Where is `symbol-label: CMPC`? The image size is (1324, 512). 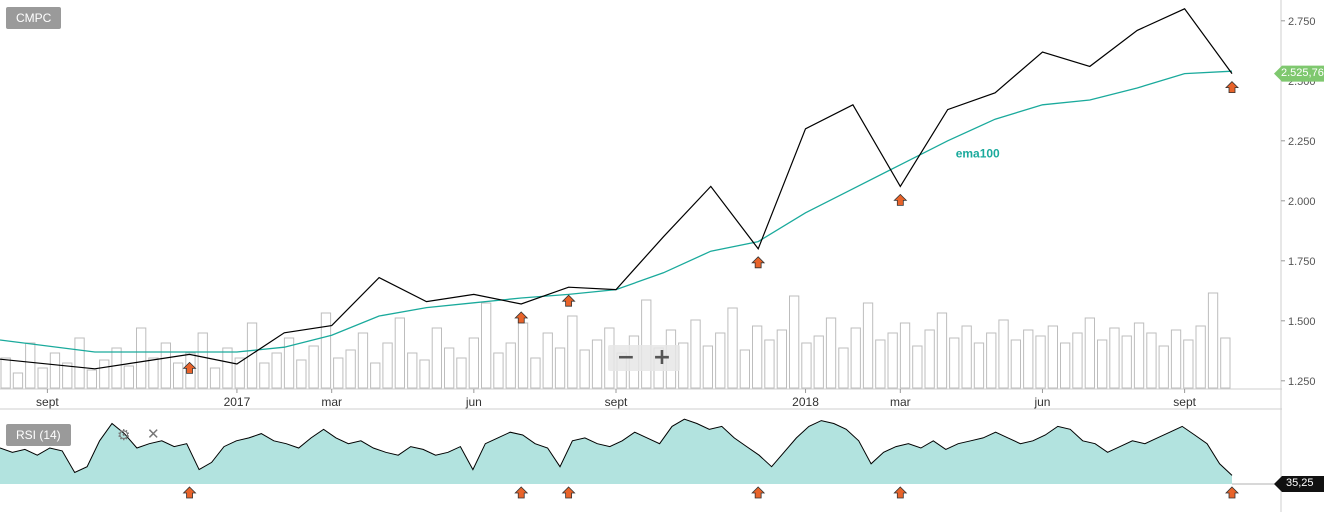
symbol-label: CMPC is located at coordinates (34, 18).